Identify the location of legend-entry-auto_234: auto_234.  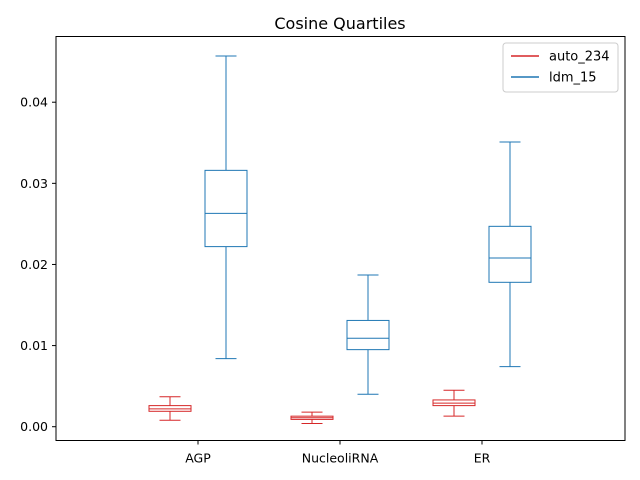
(579, 57).